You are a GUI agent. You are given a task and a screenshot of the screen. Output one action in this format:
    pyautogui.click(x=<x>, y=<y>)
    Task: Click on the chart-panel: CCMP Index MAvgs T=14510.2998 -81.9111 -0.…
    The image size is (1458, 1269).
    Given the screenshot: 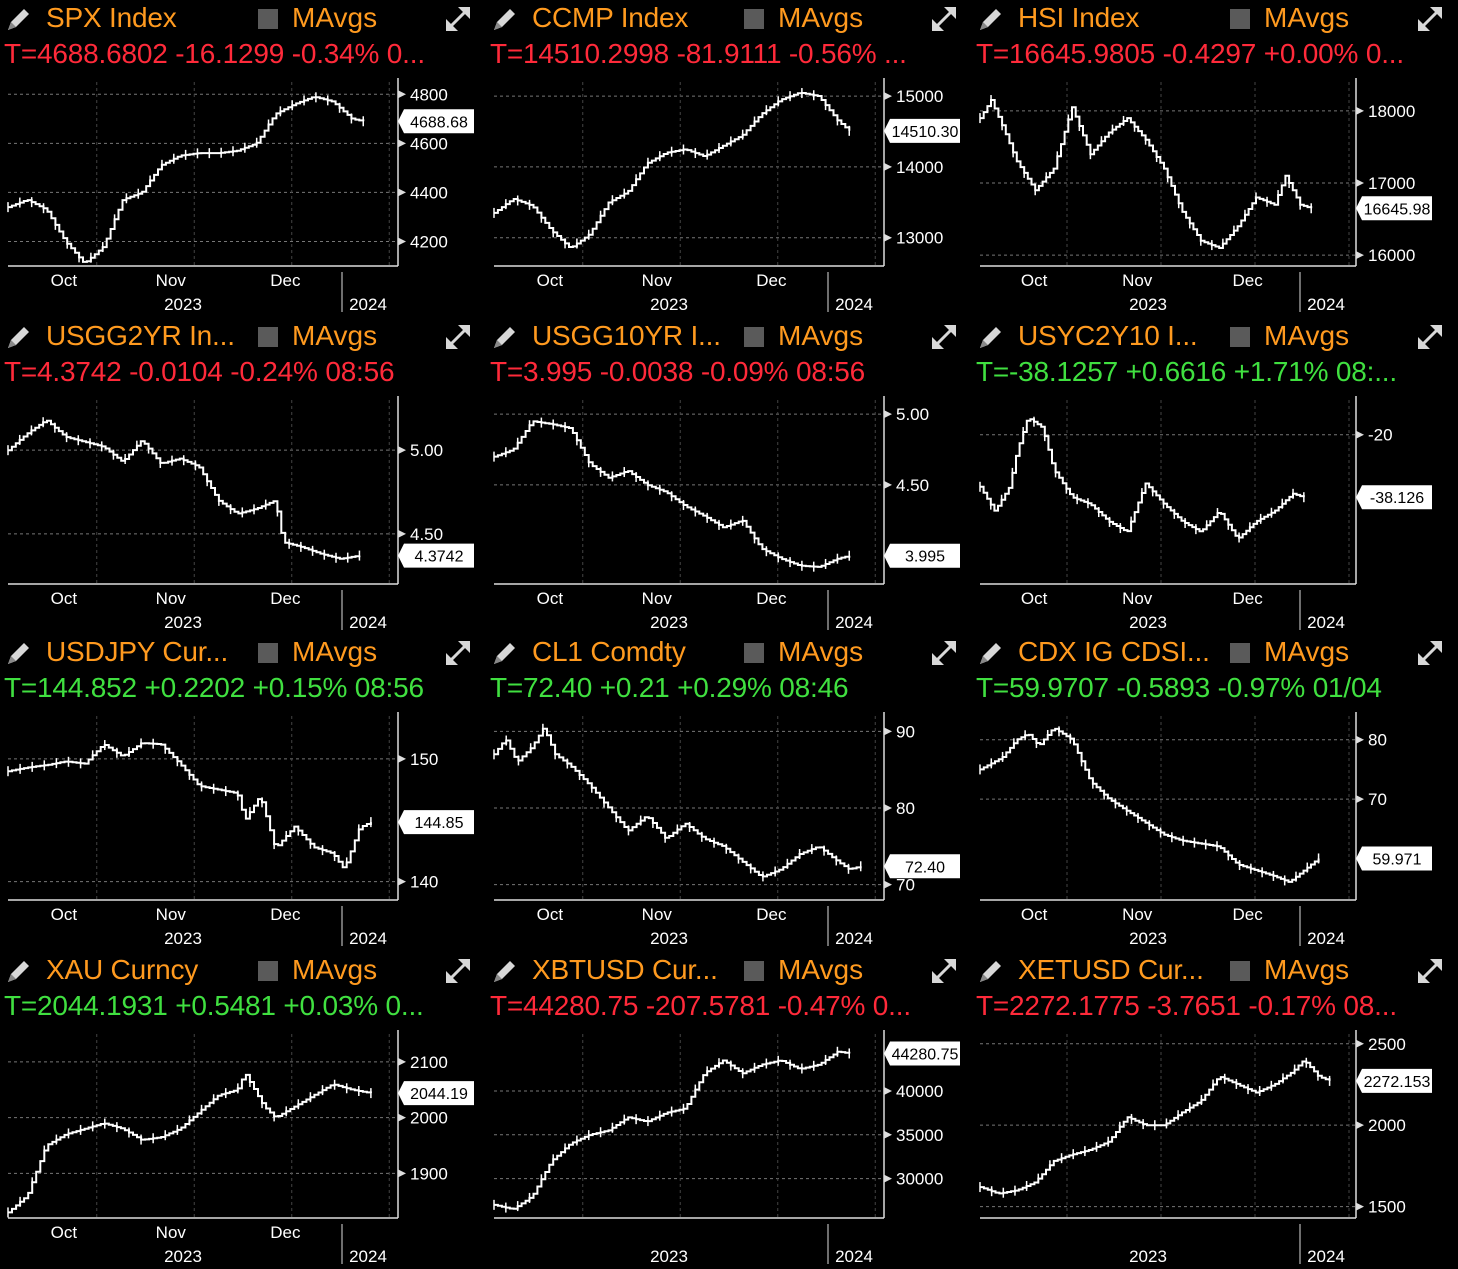 What is the action you would take?
    pyautogui.click(x=729, y=158)
    